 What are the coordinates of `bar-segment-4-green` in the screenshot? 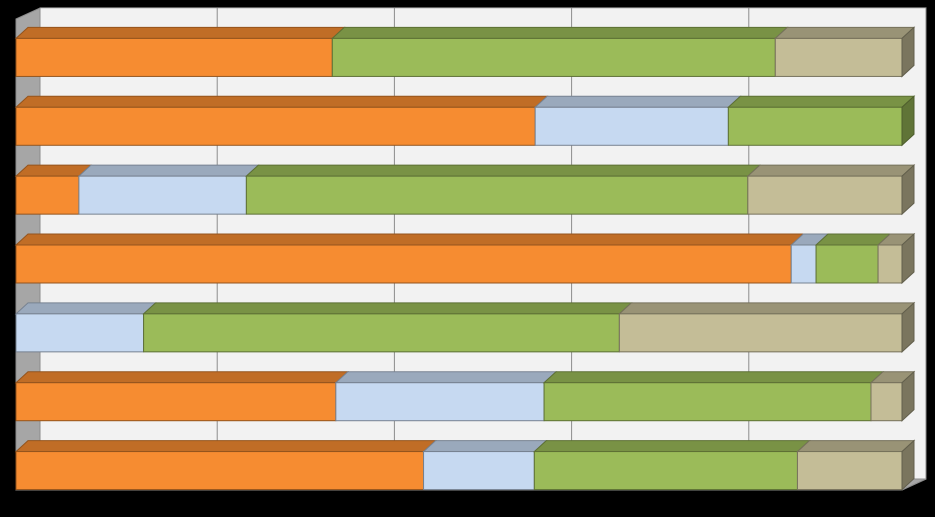 It's located at (853, 258).